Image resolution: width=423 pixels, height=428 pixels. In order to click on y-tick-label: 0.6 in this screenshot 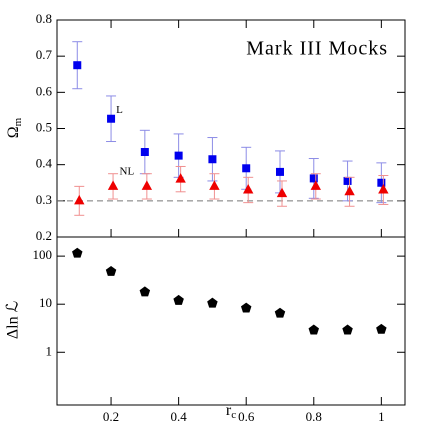, I will do `click(44, 90)`.